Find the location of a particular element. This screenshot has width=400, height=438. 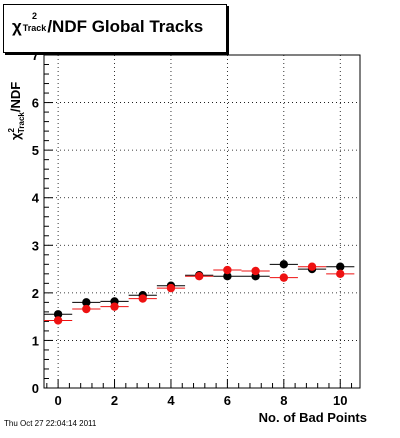

title-chi: χ is located at coordinates (17, 26).